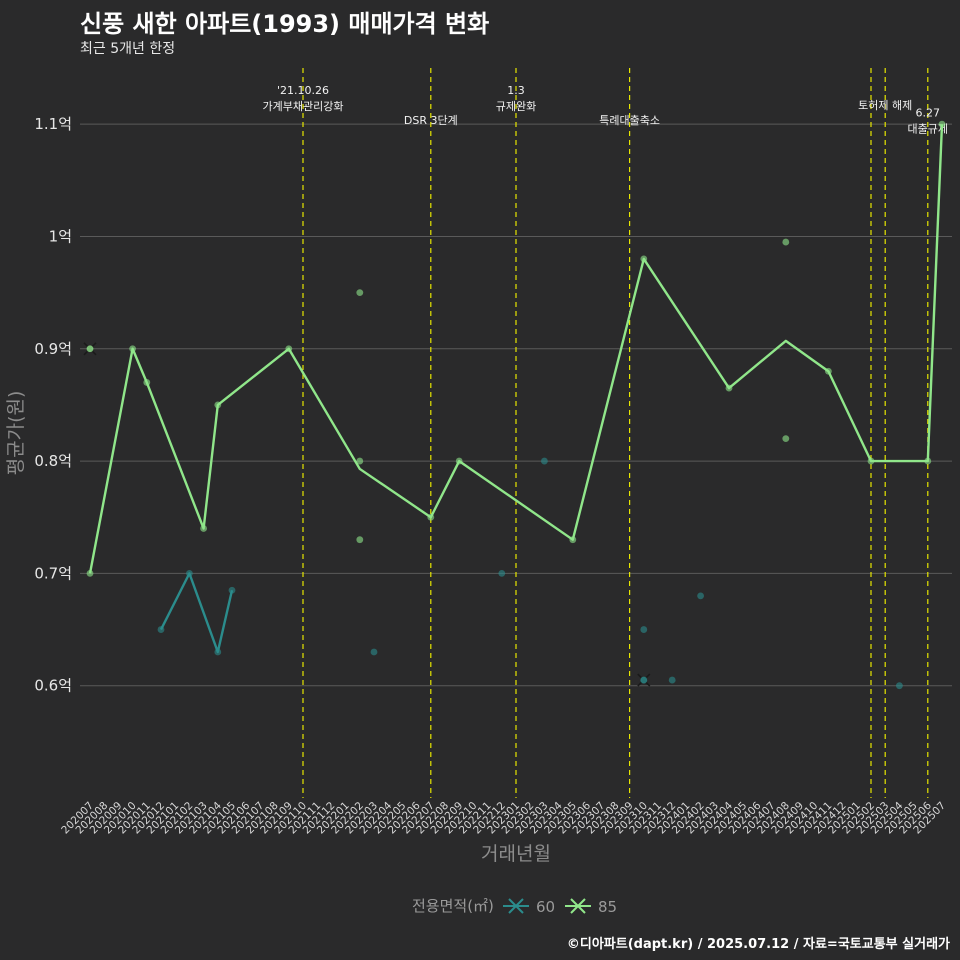 The height and width of the screenshot is (960, 960). What do you see at coordinates (516, 90) in the screenshot?
I see `event-label: 1.3` at bounding box center [516, 90].